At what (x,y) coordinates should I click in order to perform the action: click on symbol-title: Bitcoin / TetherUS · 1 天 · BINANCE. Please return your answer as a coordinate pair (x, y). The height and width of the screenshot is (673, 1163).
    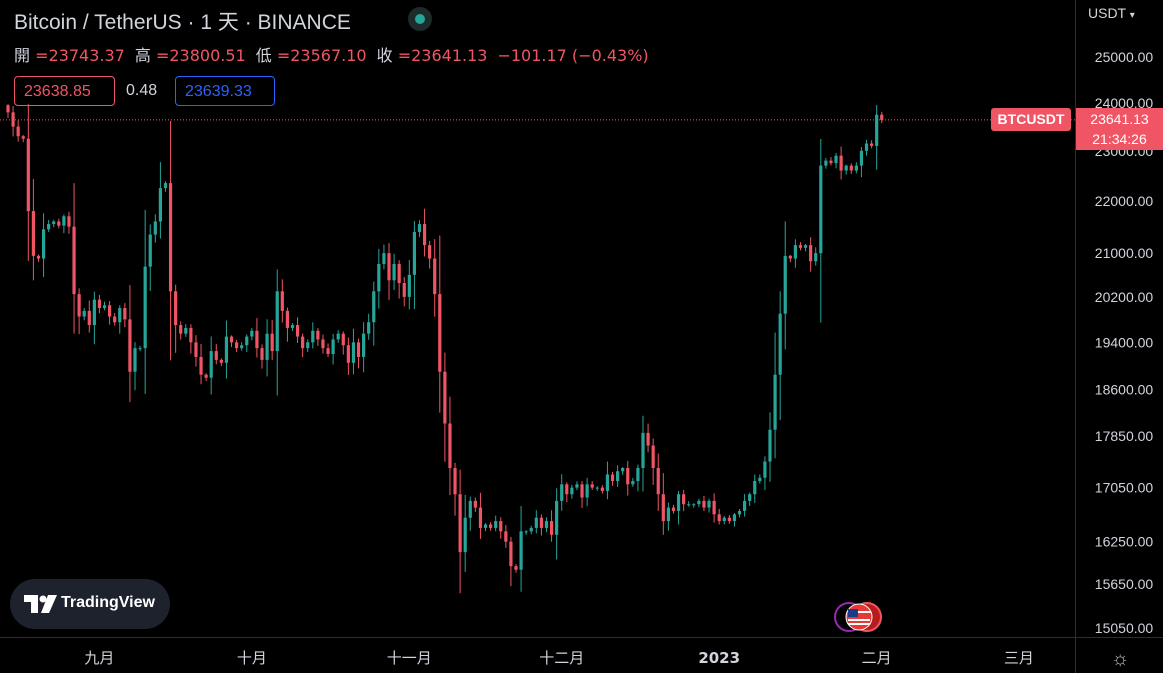
    Looking at the image, I should click on (182, 22).